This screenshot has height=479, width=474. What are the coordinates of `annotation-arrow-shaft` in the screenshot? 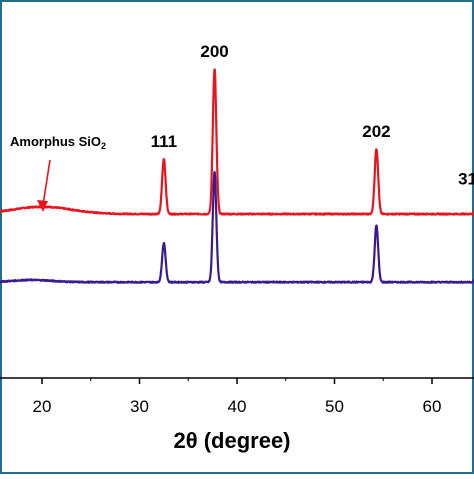 It's located at (46, 182).